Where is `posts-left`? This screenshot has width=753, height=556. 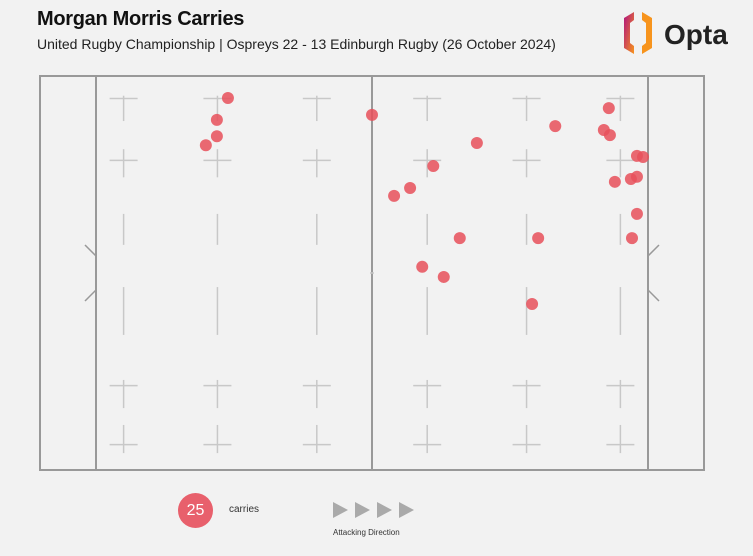 posts-left is located at coordinates (90, 273).